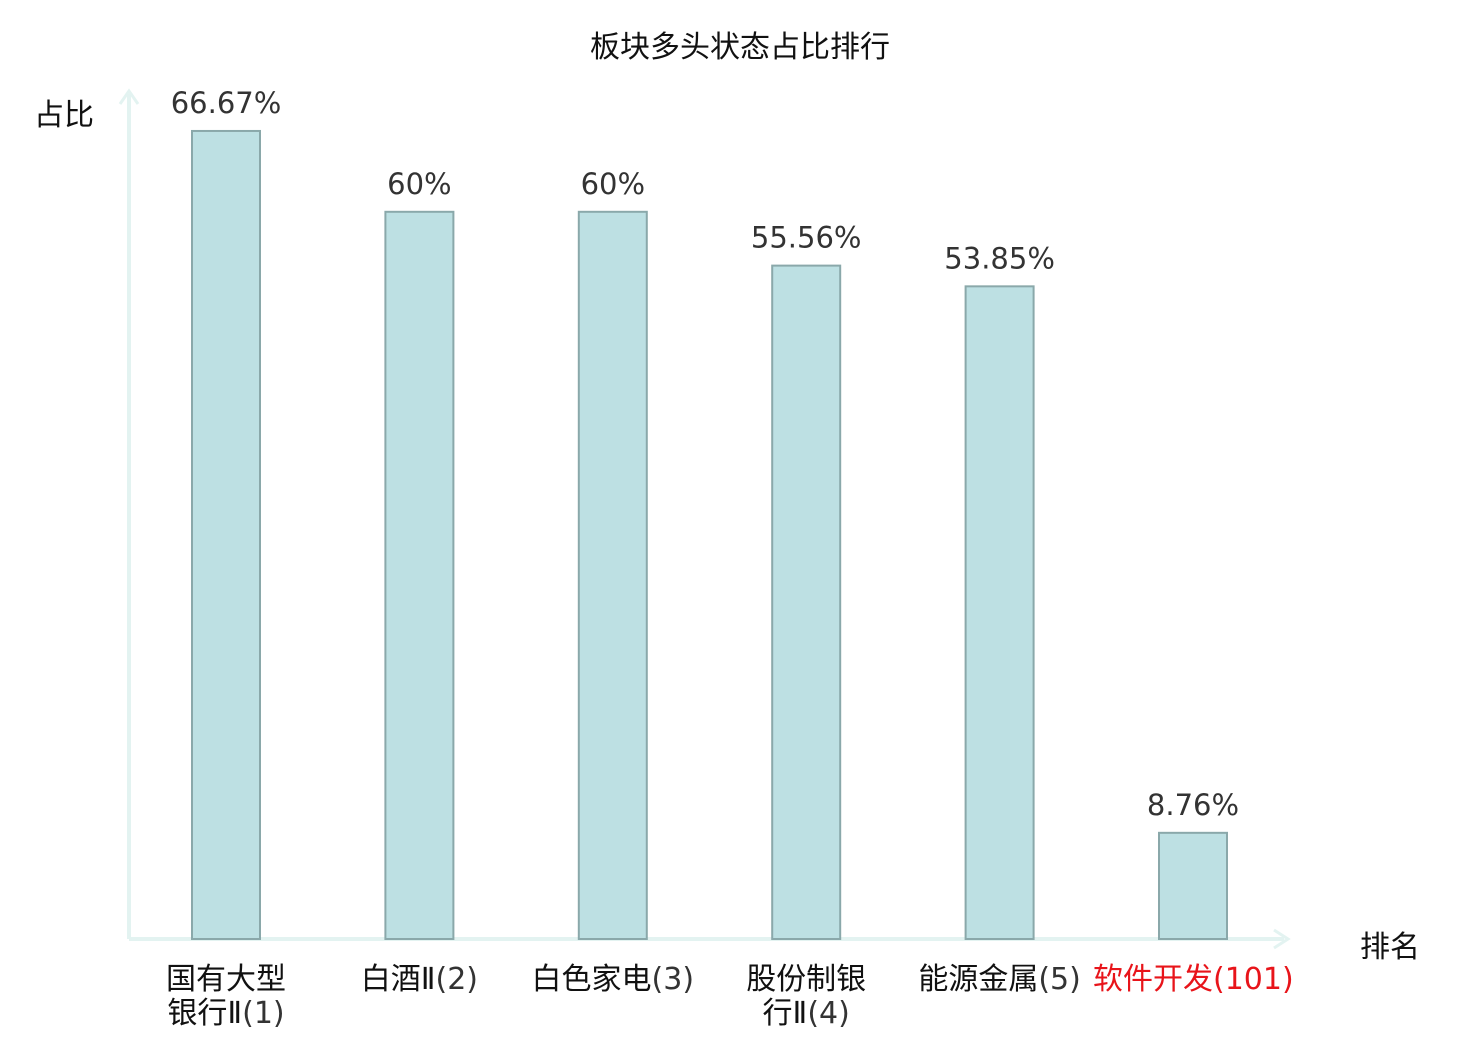 This screenshot has width=1480, height=1040. What do you see at coordinates (785, 1013) in the screenshot?
I see `x-tick-name: 行Ⅱ` at bounding box center [785, 1013].